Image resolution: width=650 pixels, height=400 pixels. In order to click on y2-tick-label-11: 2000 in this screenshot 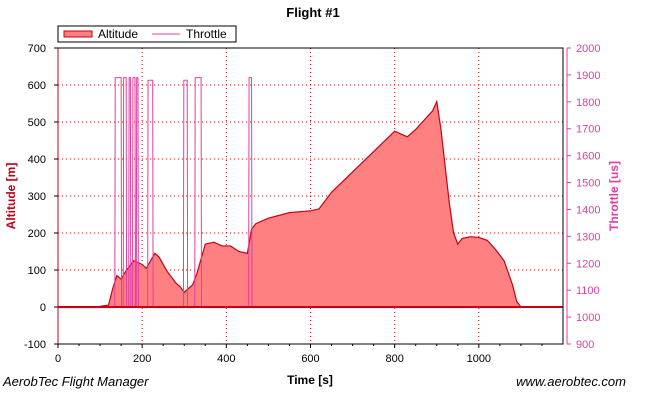, I will do `click(588, 49)`.